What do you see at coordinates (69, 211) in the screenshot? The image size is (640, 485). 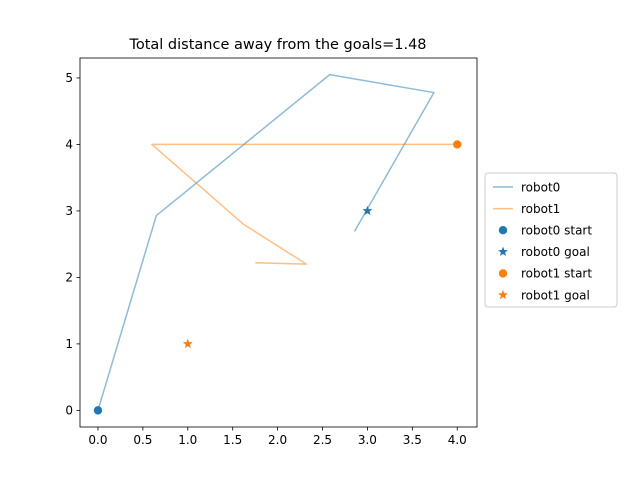 I see `y-tick-label: 3` at bounding box center [69, 211].